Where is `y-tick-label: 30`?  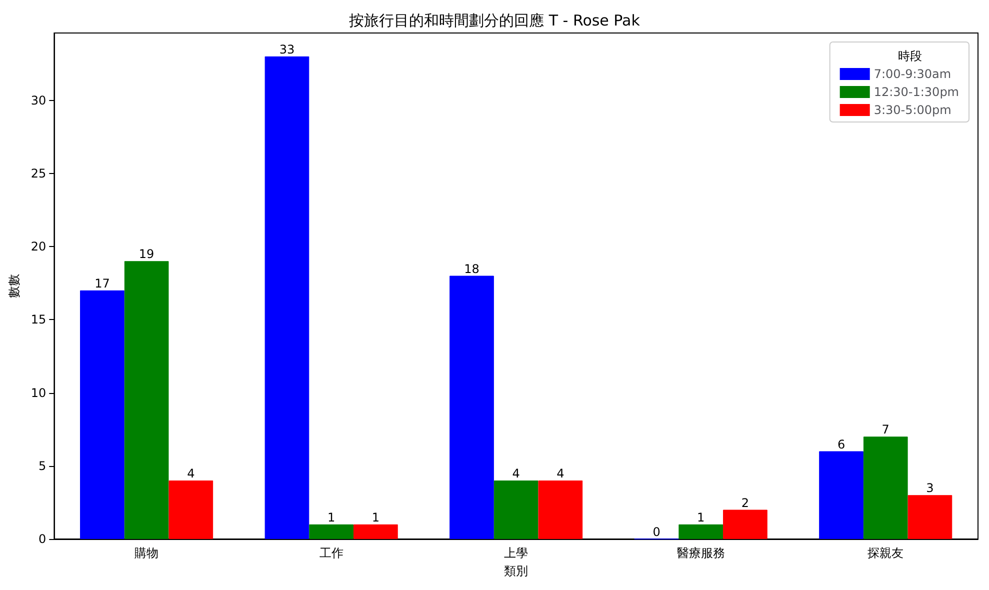 y-tick-label: 30 is located at coordinates (38, 100).